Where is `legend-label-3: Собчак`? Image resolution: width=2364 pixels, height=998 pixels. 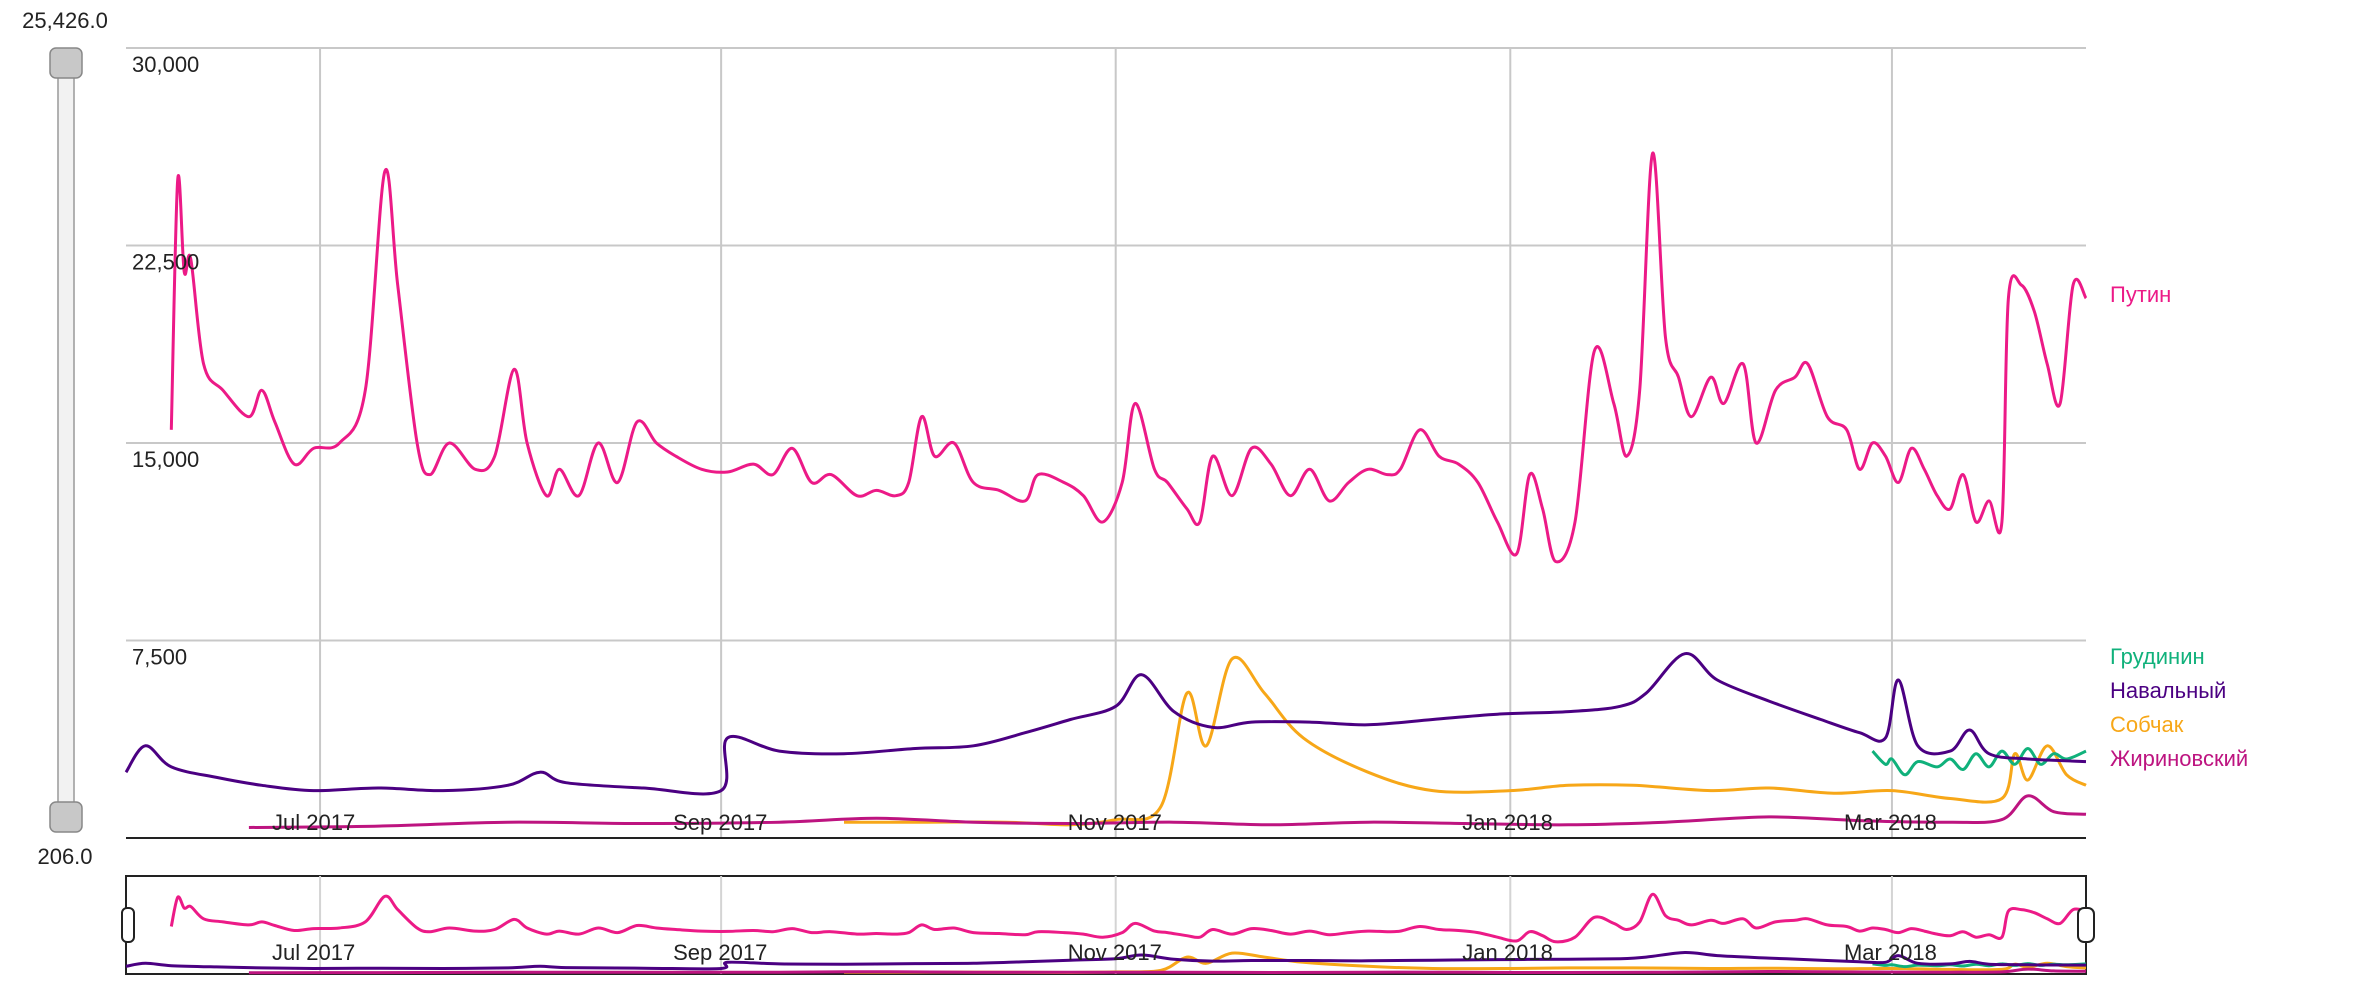
legend-label-3: Собчак is located at coordinates (2147, 724).